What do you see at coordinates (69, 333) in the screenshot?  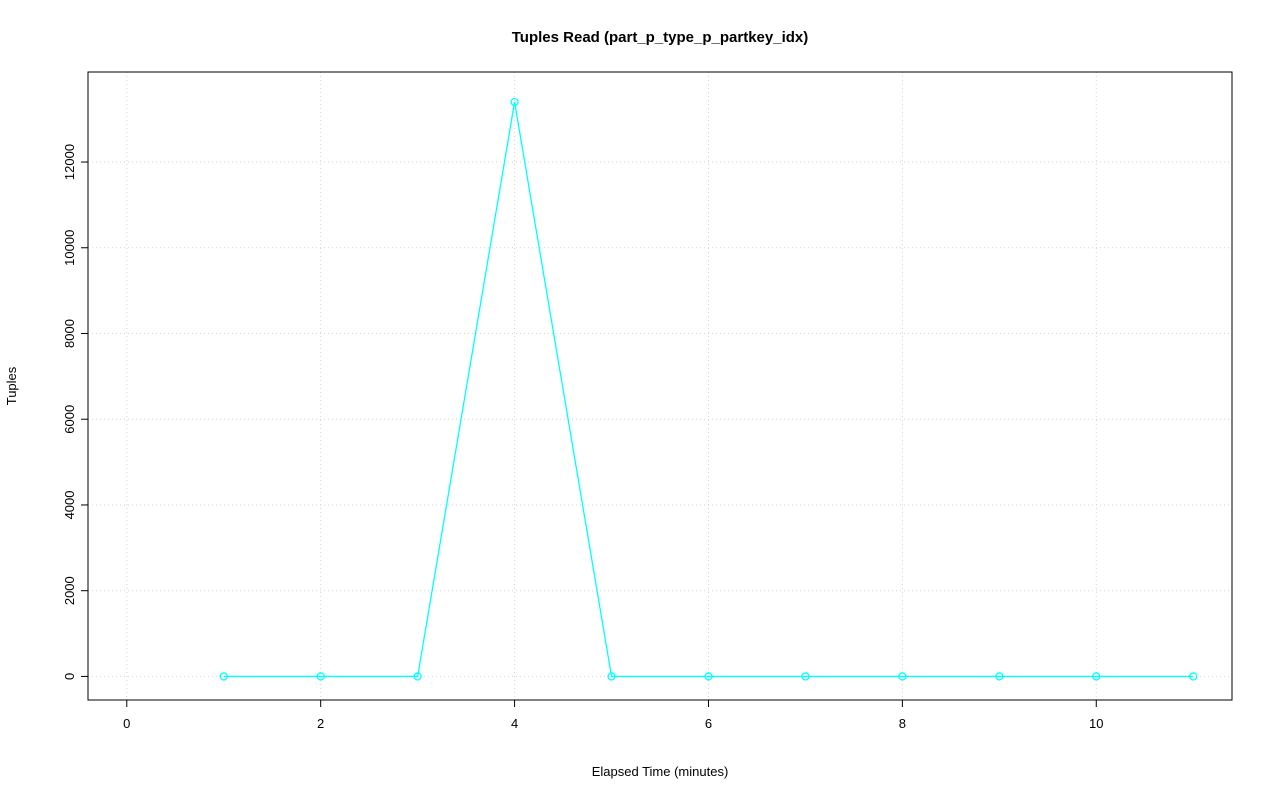 I see `y-tick-label: 8000` at bounding box center [69, 333].